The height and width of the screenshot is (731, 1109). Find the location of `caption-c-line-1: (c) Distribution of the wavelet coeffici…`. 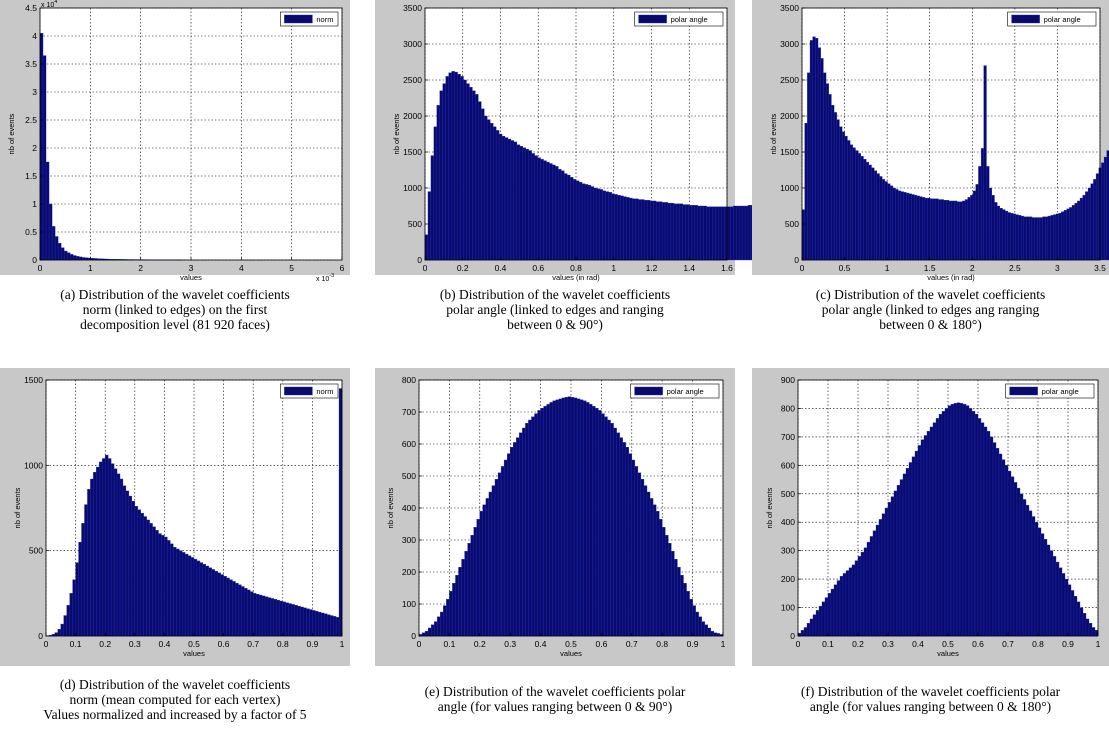

caption-c-line-1: (c) Distribution of the wavelet coeffici… is located at coordinates (930, 294).